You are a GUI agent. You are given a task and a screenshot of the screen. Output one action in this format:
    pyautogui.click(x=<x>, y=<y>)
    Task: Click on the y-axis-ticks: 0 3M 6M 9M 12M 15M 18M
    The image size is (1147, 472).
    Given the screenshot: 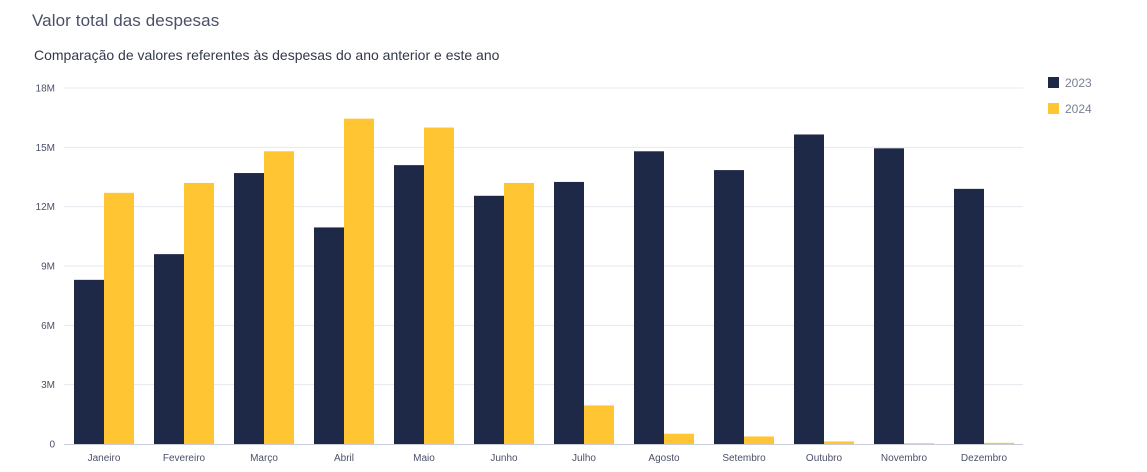 What is the action you would take?
    pyautogui.click(x=46, y=267)
    